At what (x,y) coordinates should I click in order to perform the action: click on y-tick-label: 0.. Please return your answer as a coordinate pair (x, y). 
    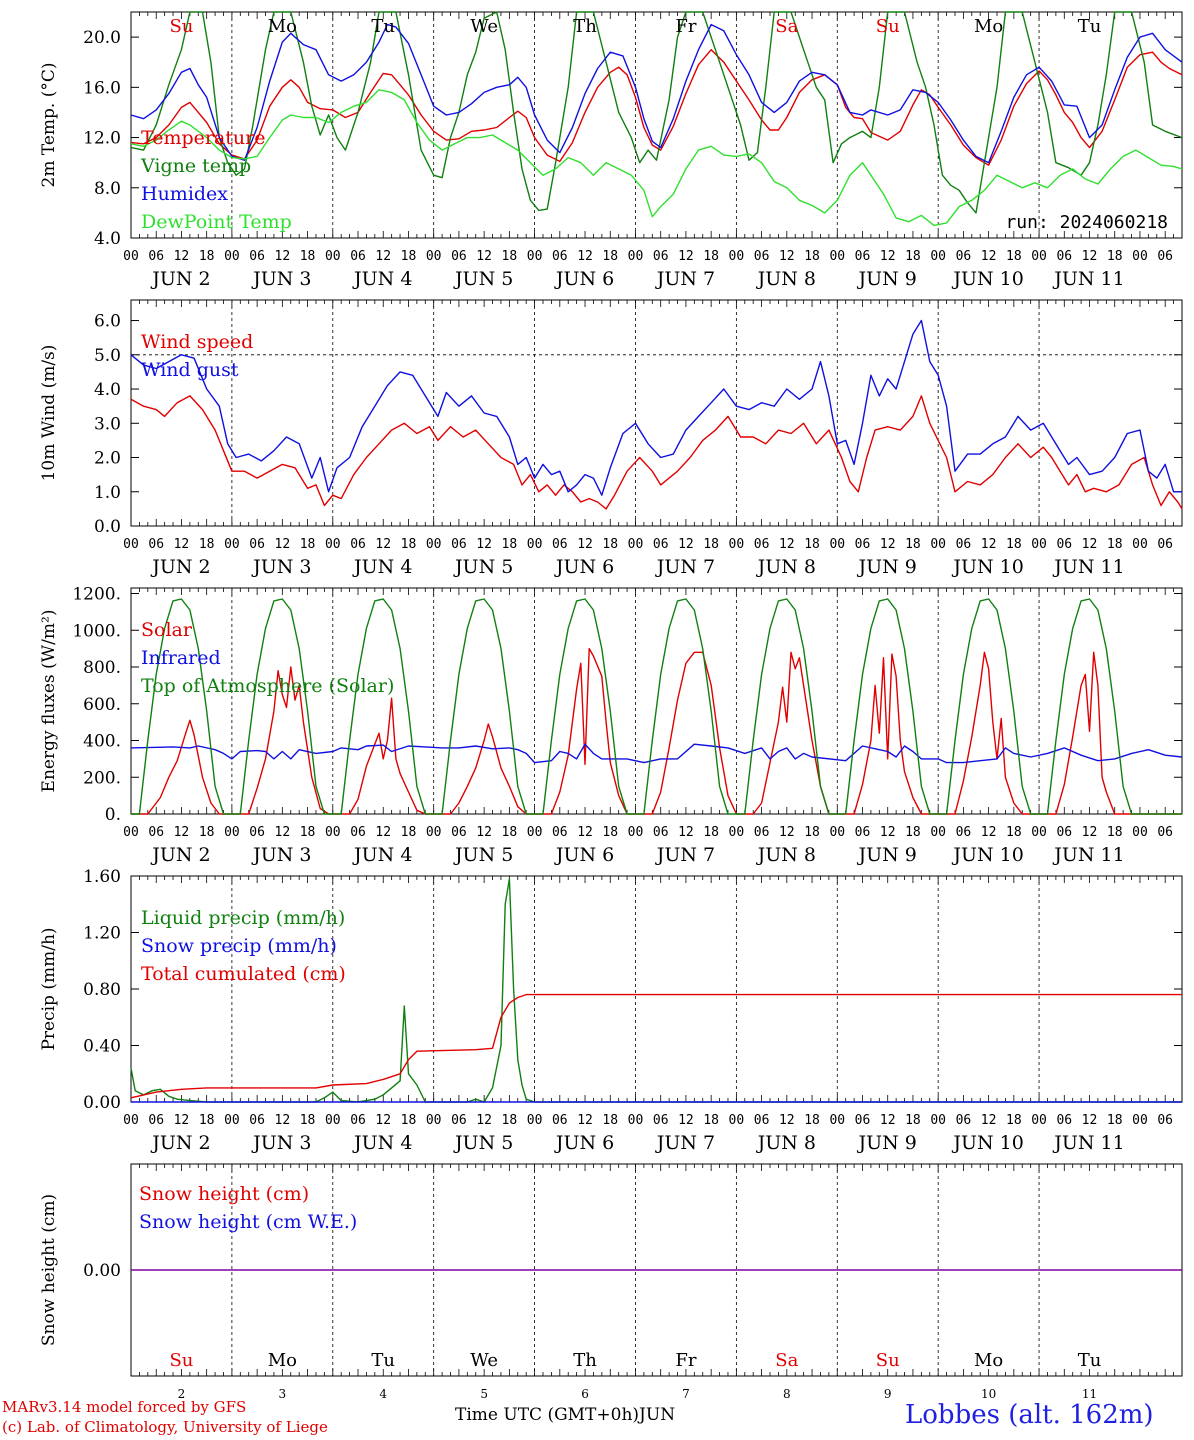
    Looking at the image, I should click on (113, 815).